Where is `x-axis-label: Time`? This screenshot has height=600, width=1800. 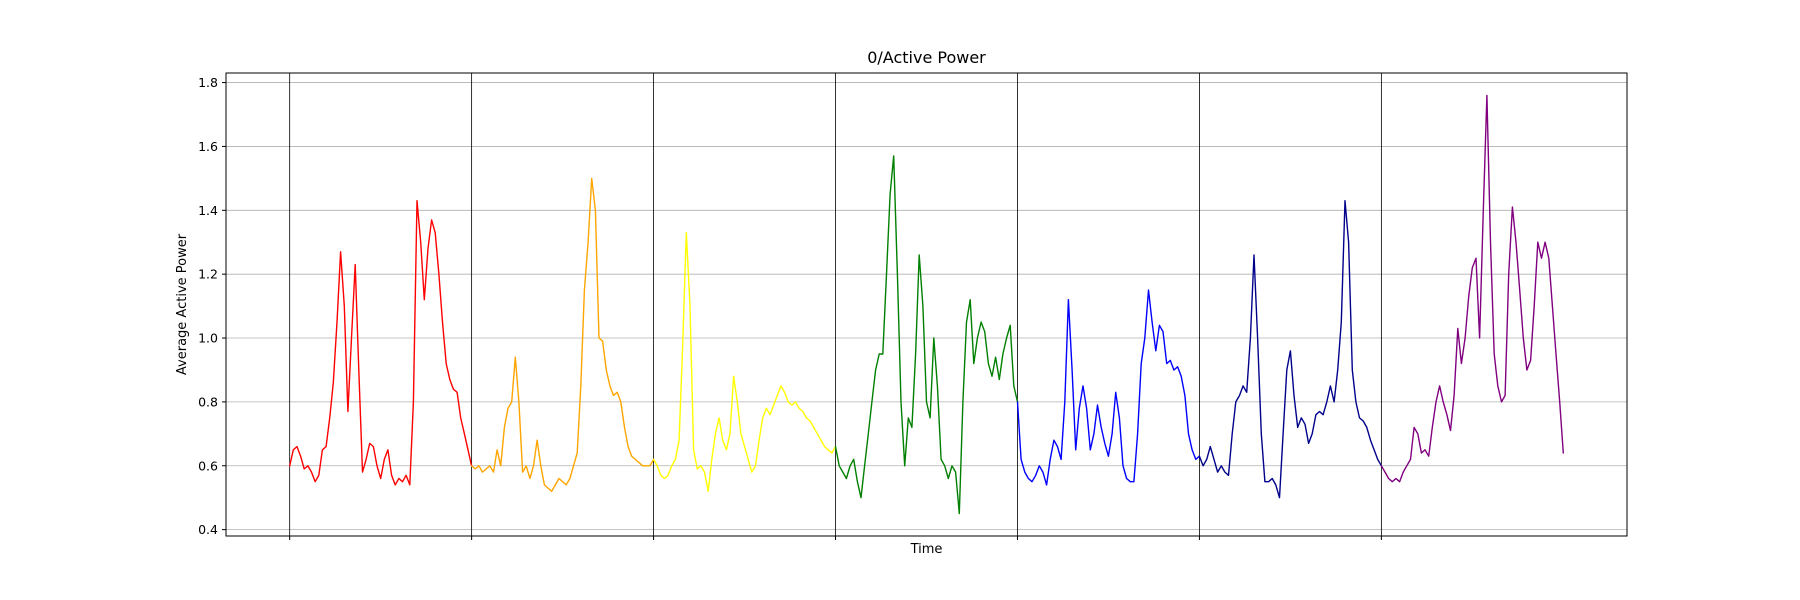
x-axis-label: Time is located at coordinates (926, 549).